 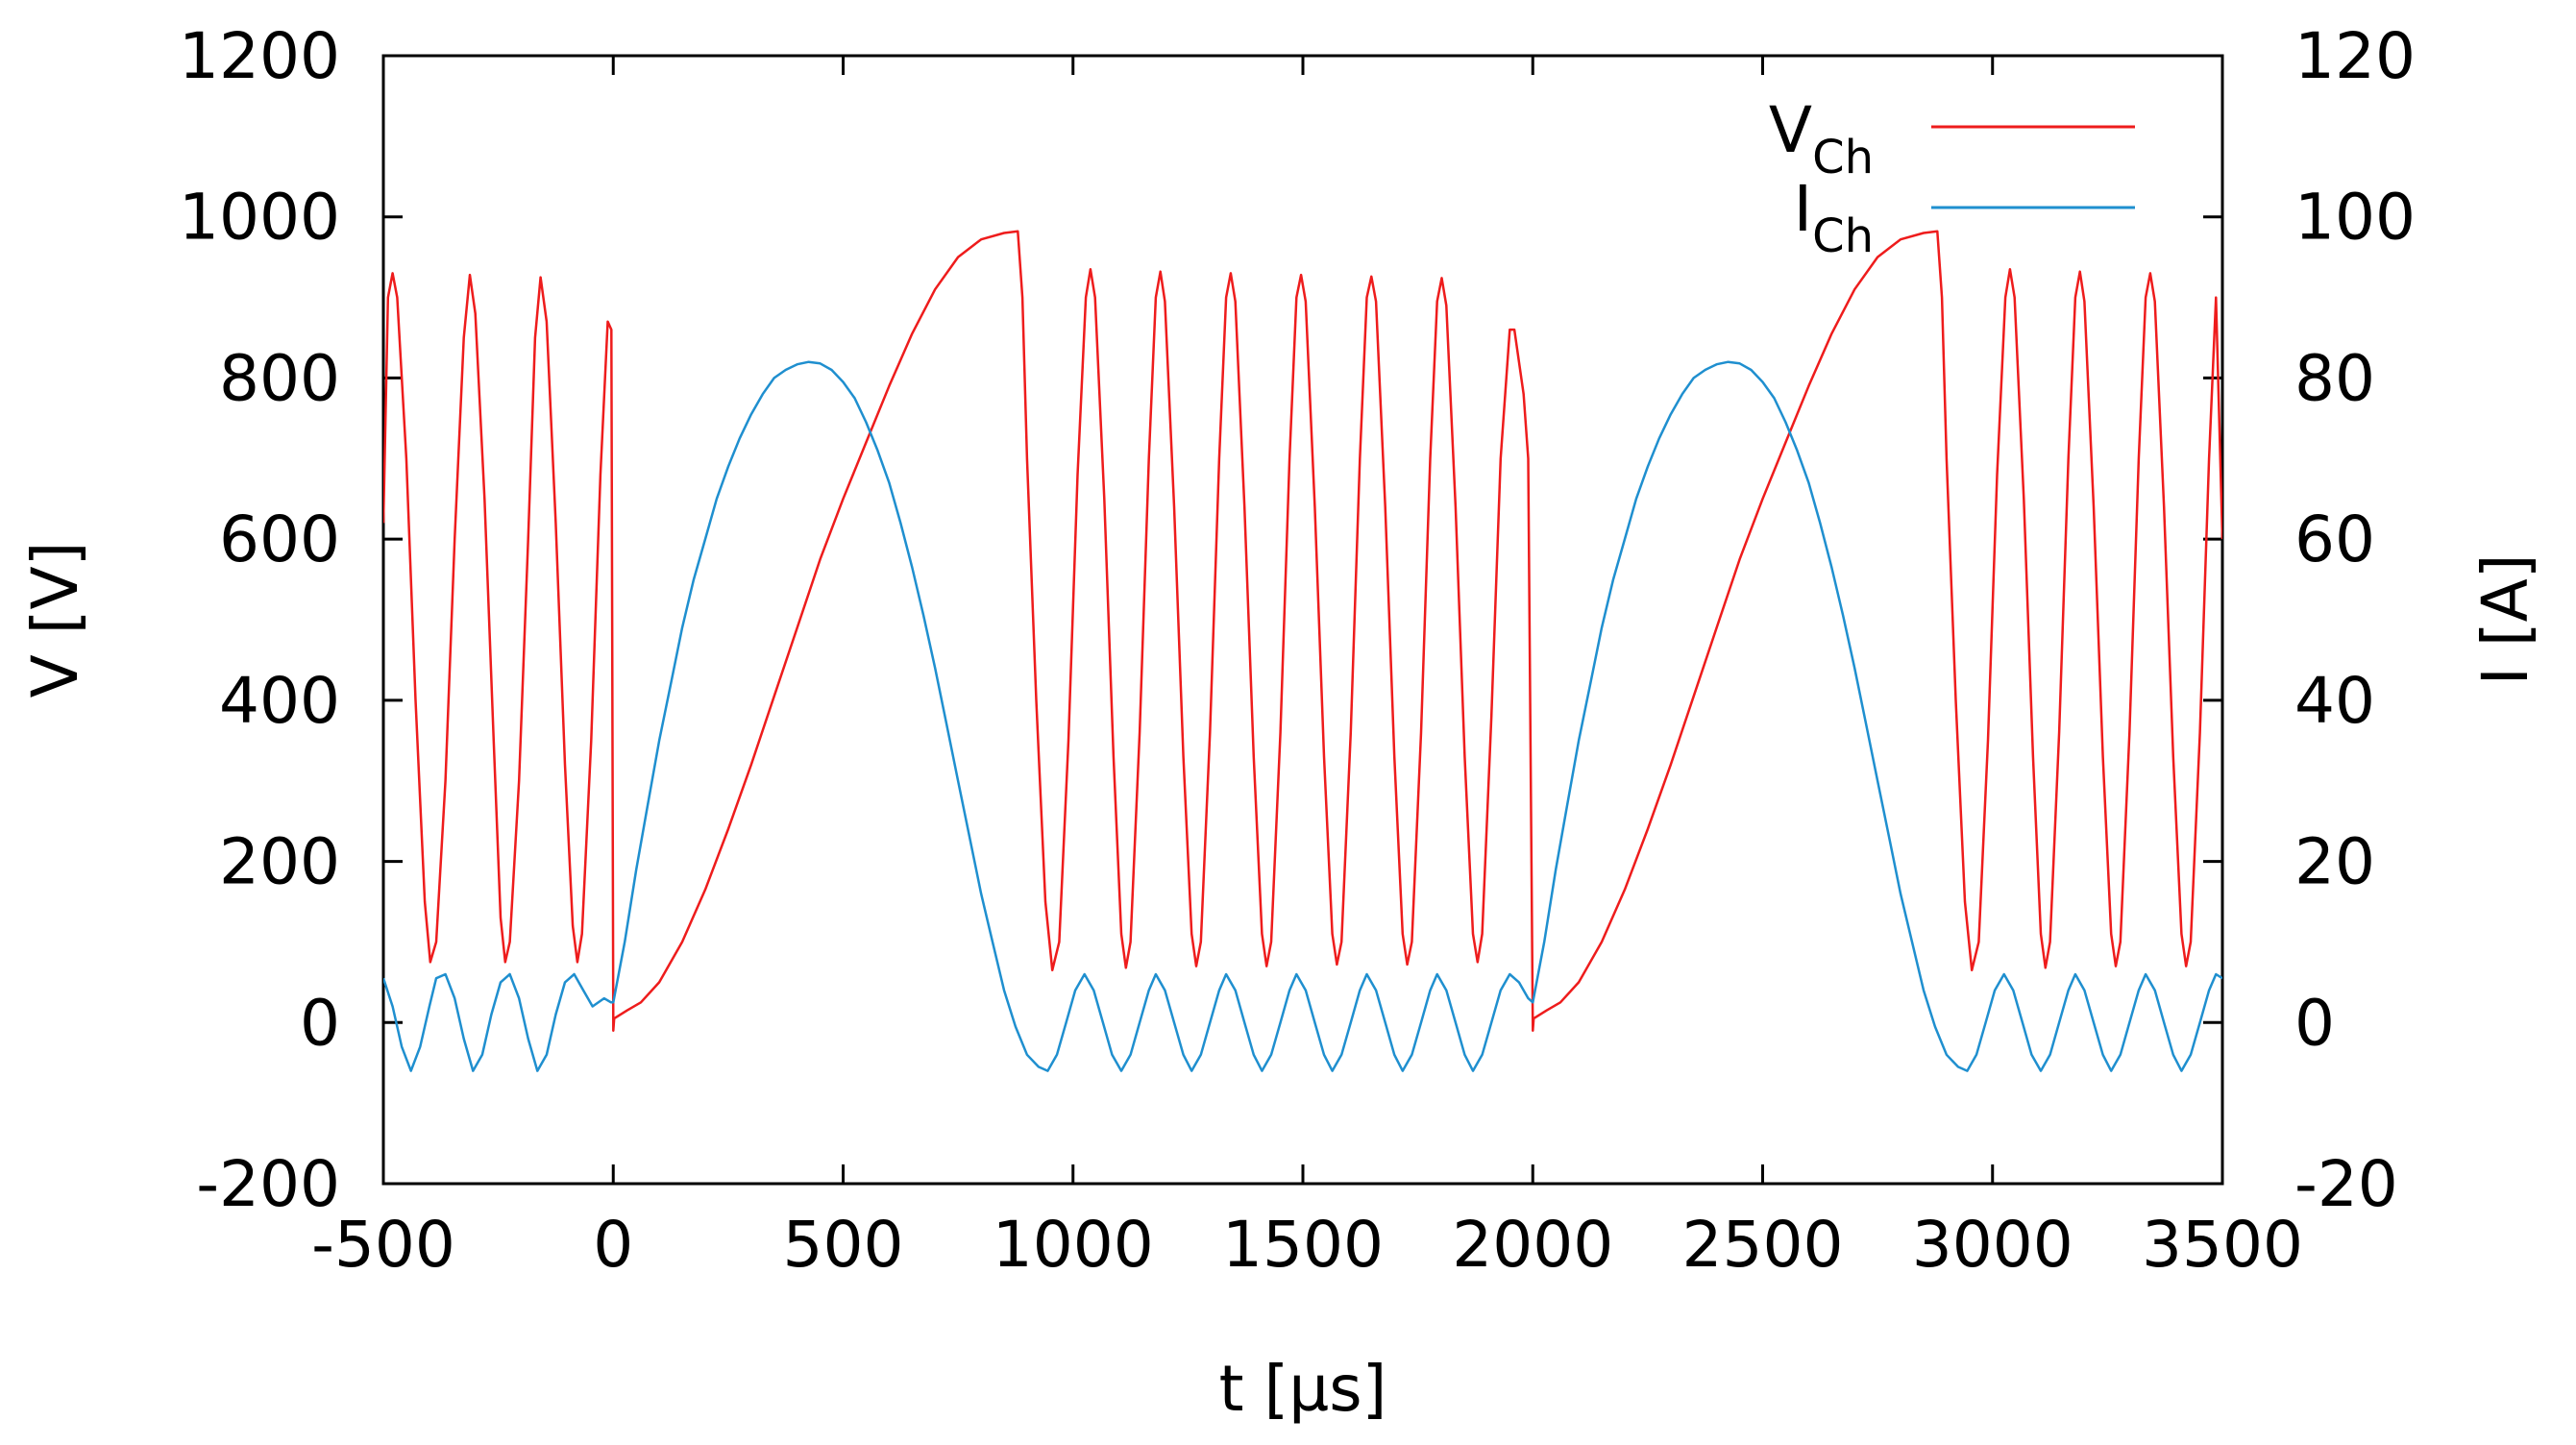 I want to click on y2-tick-label: 40, so click(x=2334, y=701).